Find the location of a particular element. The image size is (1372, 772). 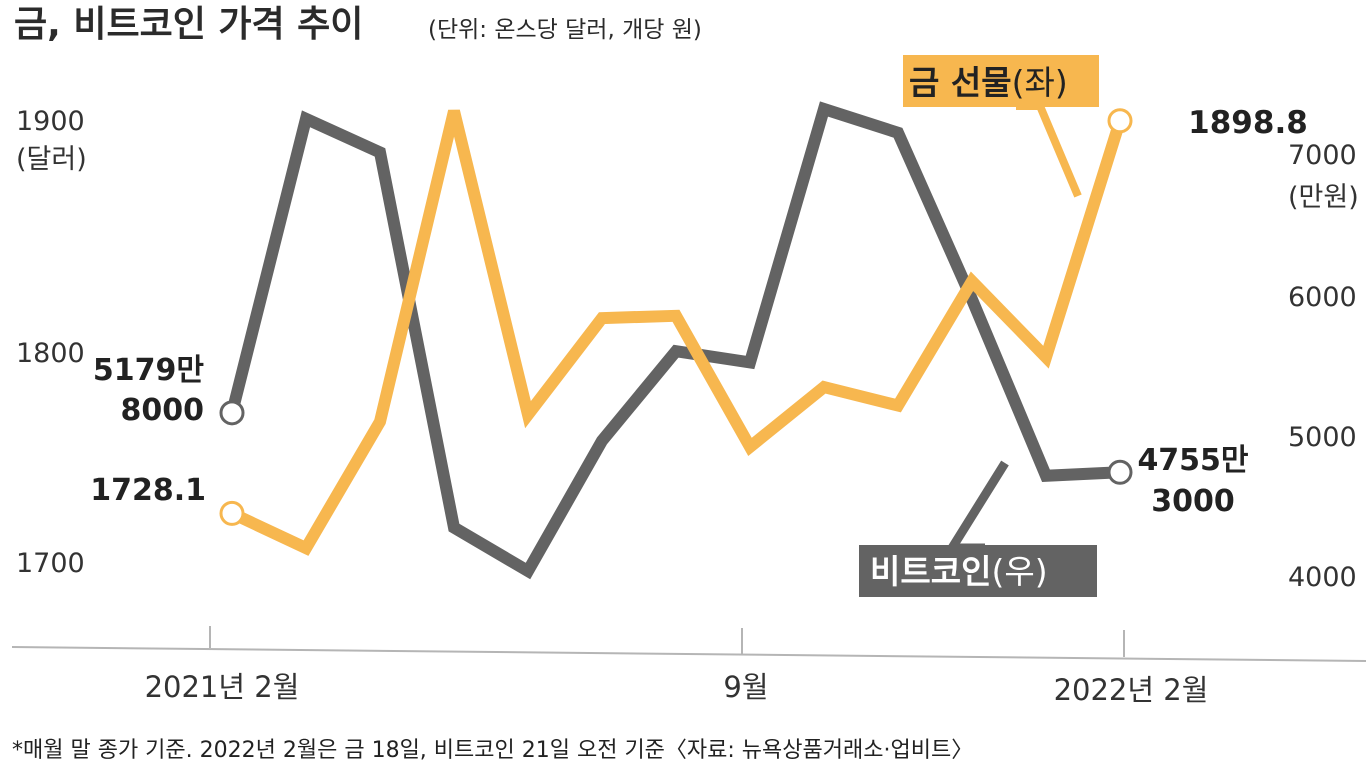

gold-legend-text: 금 선물(좌) is located at coordinates (988, 82).